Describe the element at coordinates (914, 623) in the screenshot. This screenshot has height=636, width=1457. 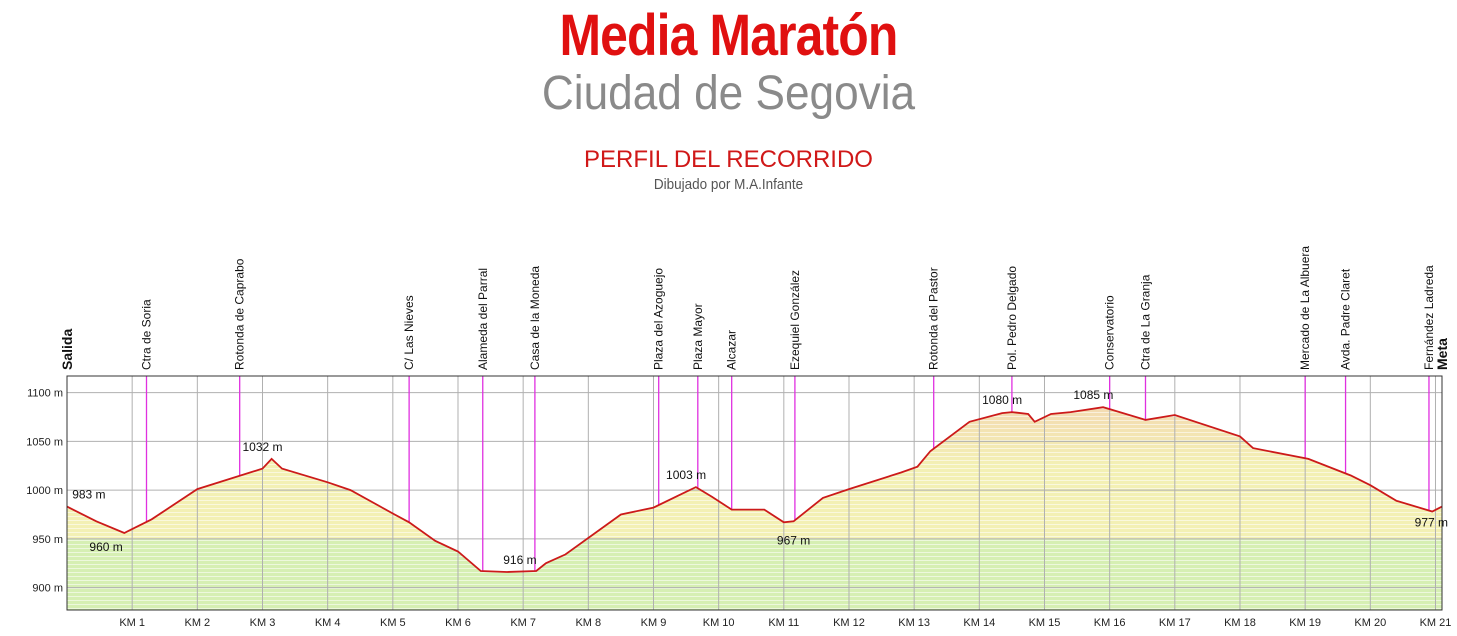
I see `x-tick-label: KM 13` at that location.